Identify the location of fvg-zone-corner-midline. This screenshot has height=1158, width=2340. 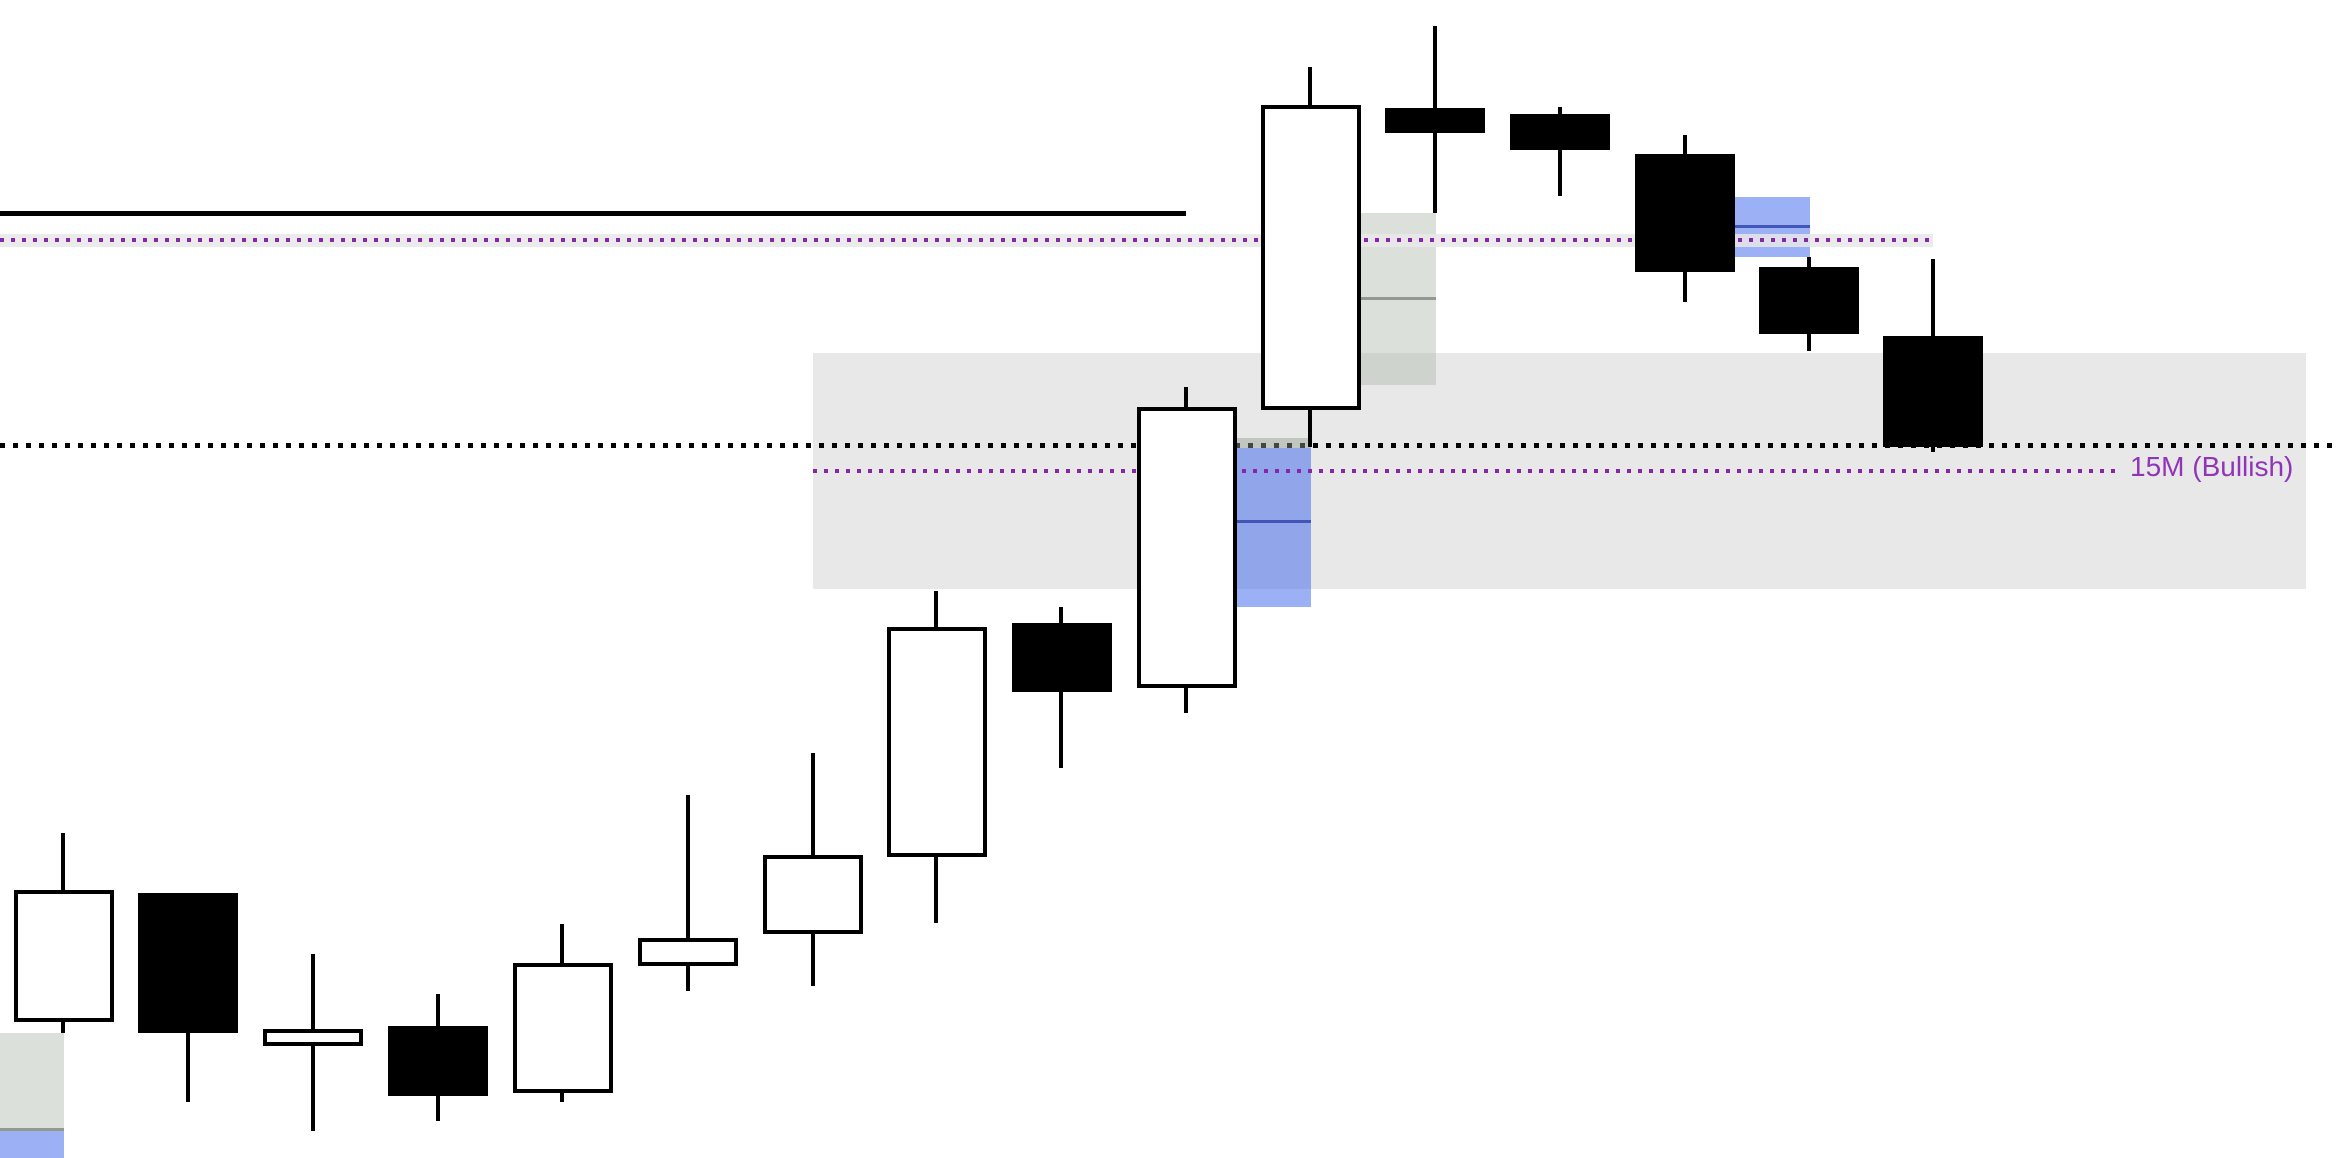
(32, 1129).